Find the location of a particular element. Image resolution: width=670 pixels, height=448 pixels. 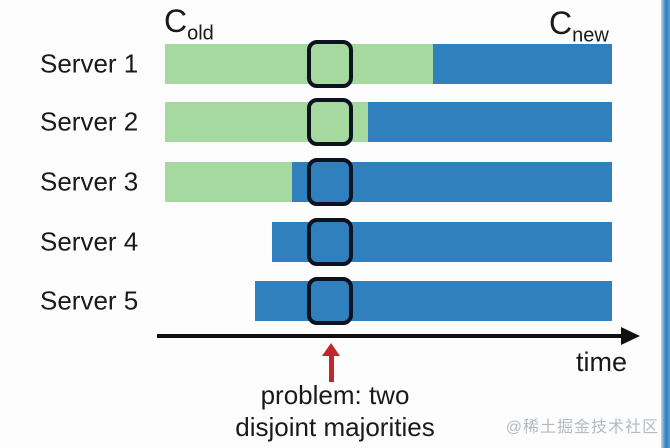

server-label: Server 5 is located at coordinates (89, 300).